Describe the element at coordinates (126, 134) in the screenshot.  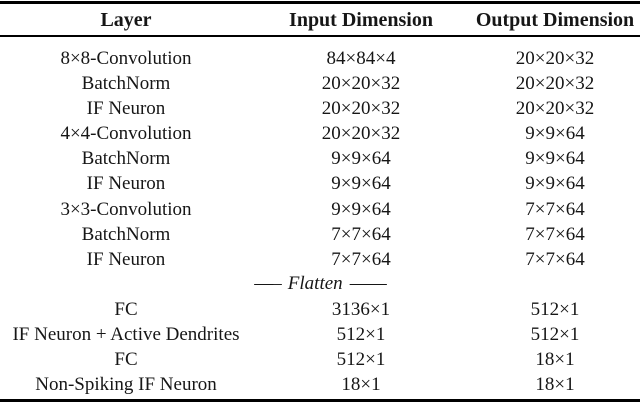
I see `layer-cell: 4×4-Convolution` at that location.